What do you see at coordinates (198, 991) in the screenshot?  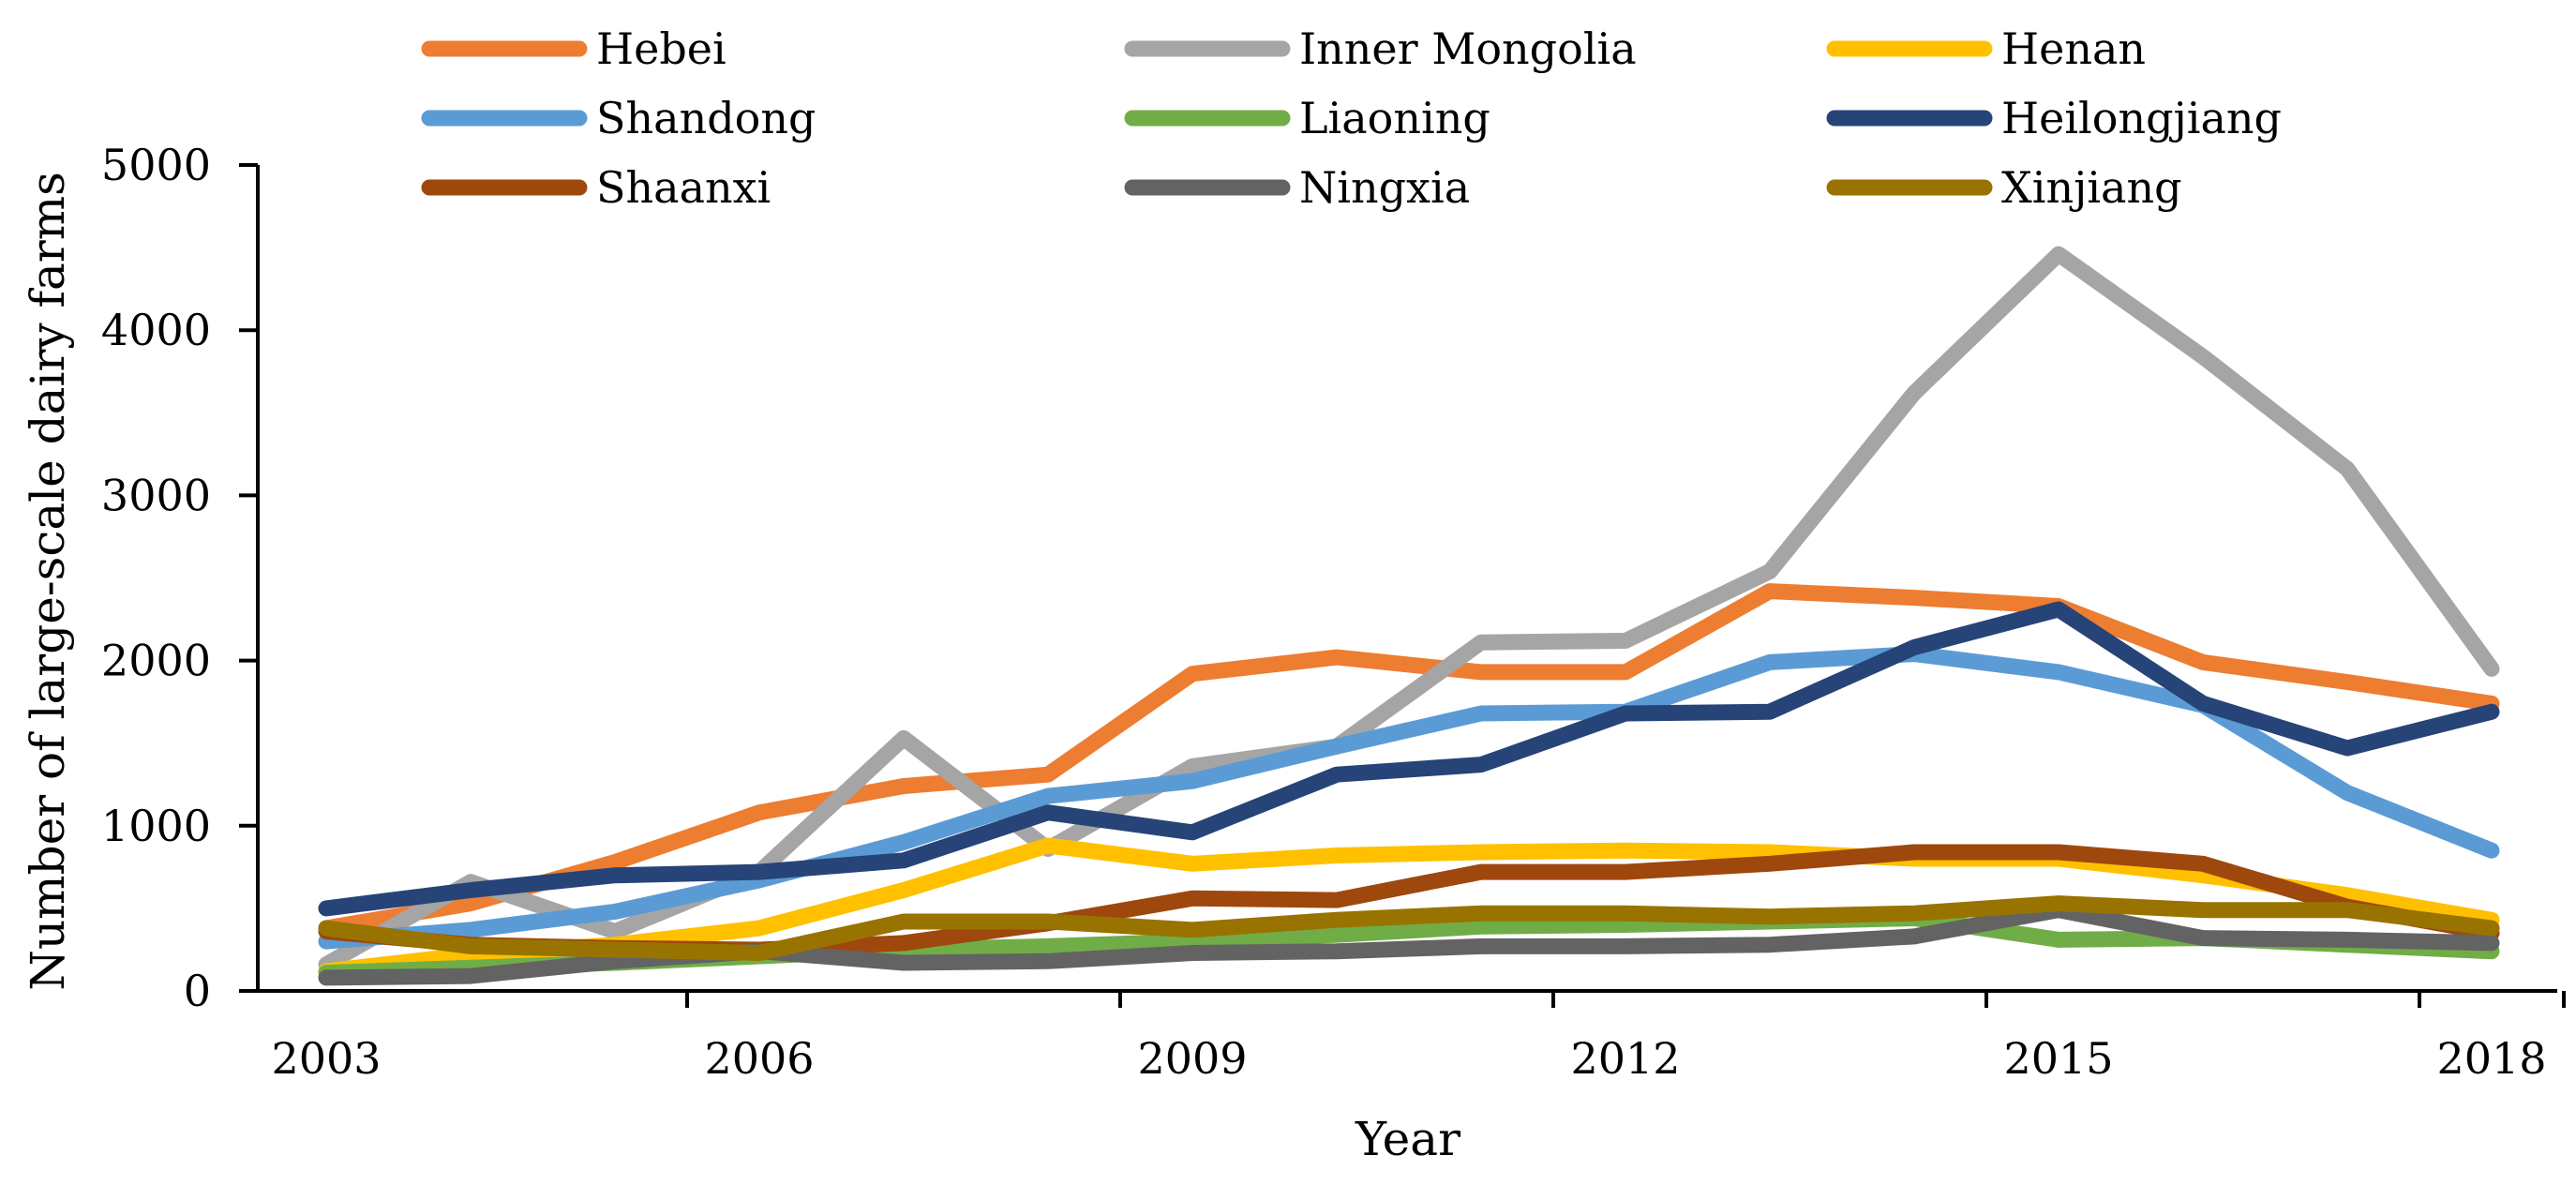 I see `y-tick-label: 0` at bounding box center [198, 991].